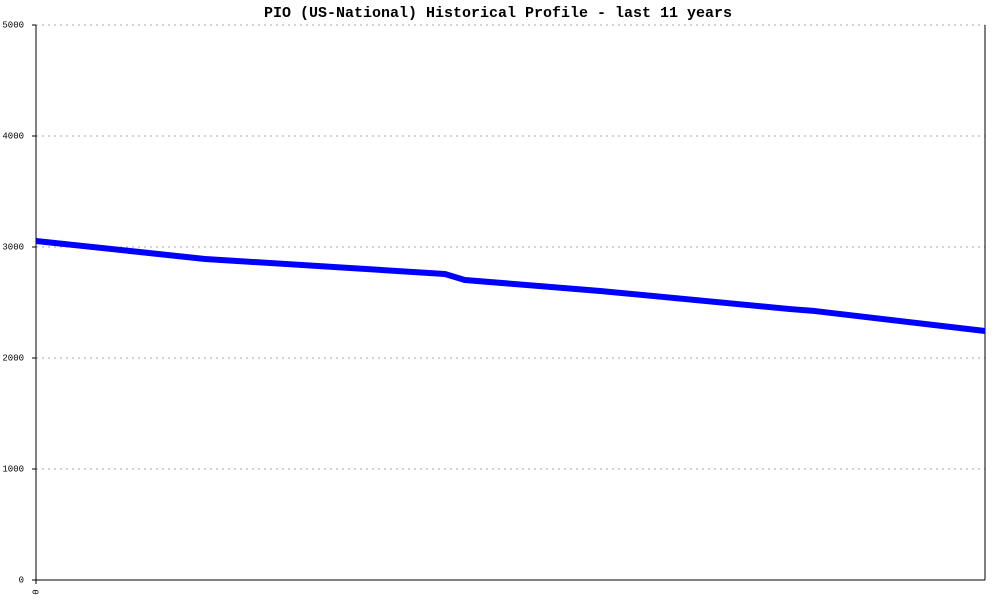  What do you see at coordinates (13, 247) in the screenshot?
I see `y-tick-label: 3000` at bounding box center [13, 247].